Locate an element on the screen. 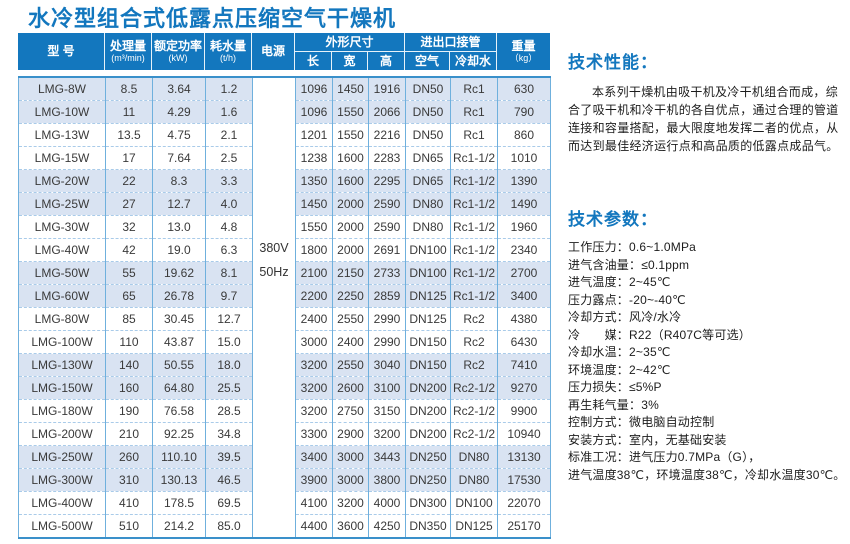 The width and height of the screenshot is (850, 544). value-cell: 8.1 is located at coordinates (229, 273).